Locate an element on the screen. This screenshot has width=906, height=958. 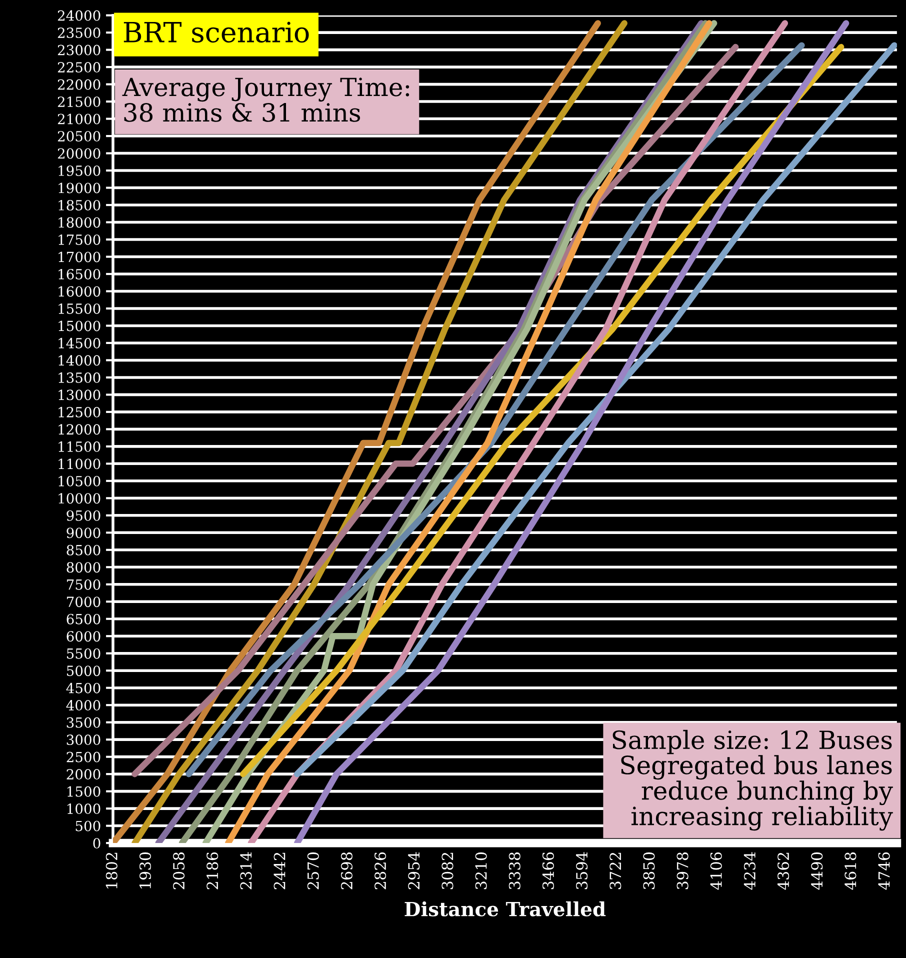
annotation: Sample size: 12 Buses Segregated bus lanes reduce bunching by increasing reliability is located at coordinates (752, 780).